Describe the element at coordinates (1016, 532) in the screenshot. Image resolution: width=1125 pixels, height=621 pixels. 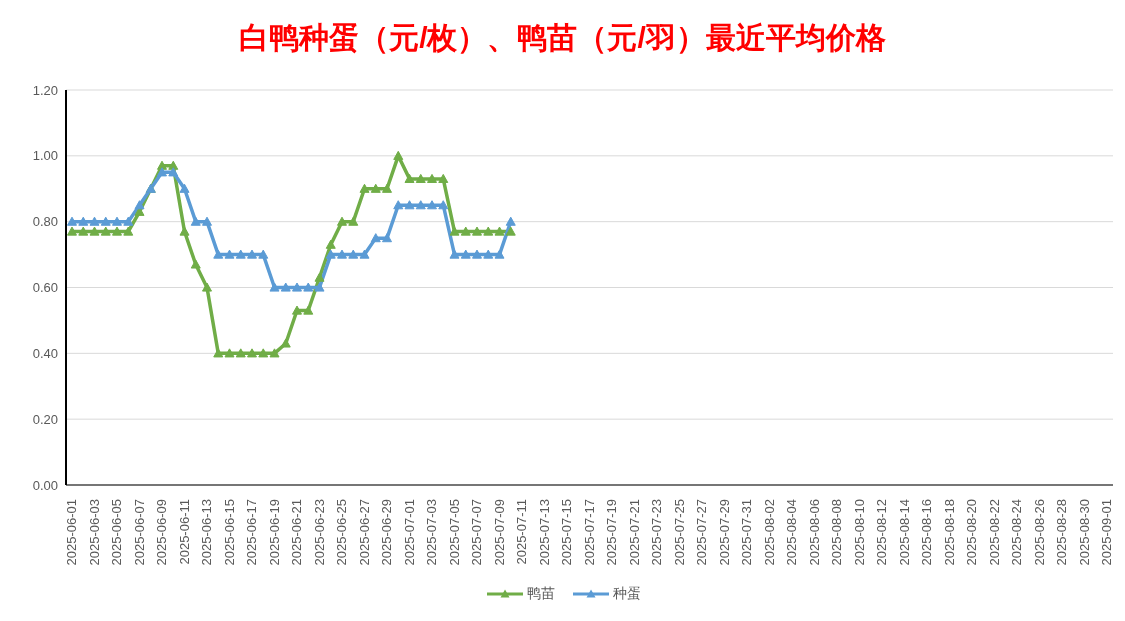
I see `x-tick-label: 2025-08-24` at that location.